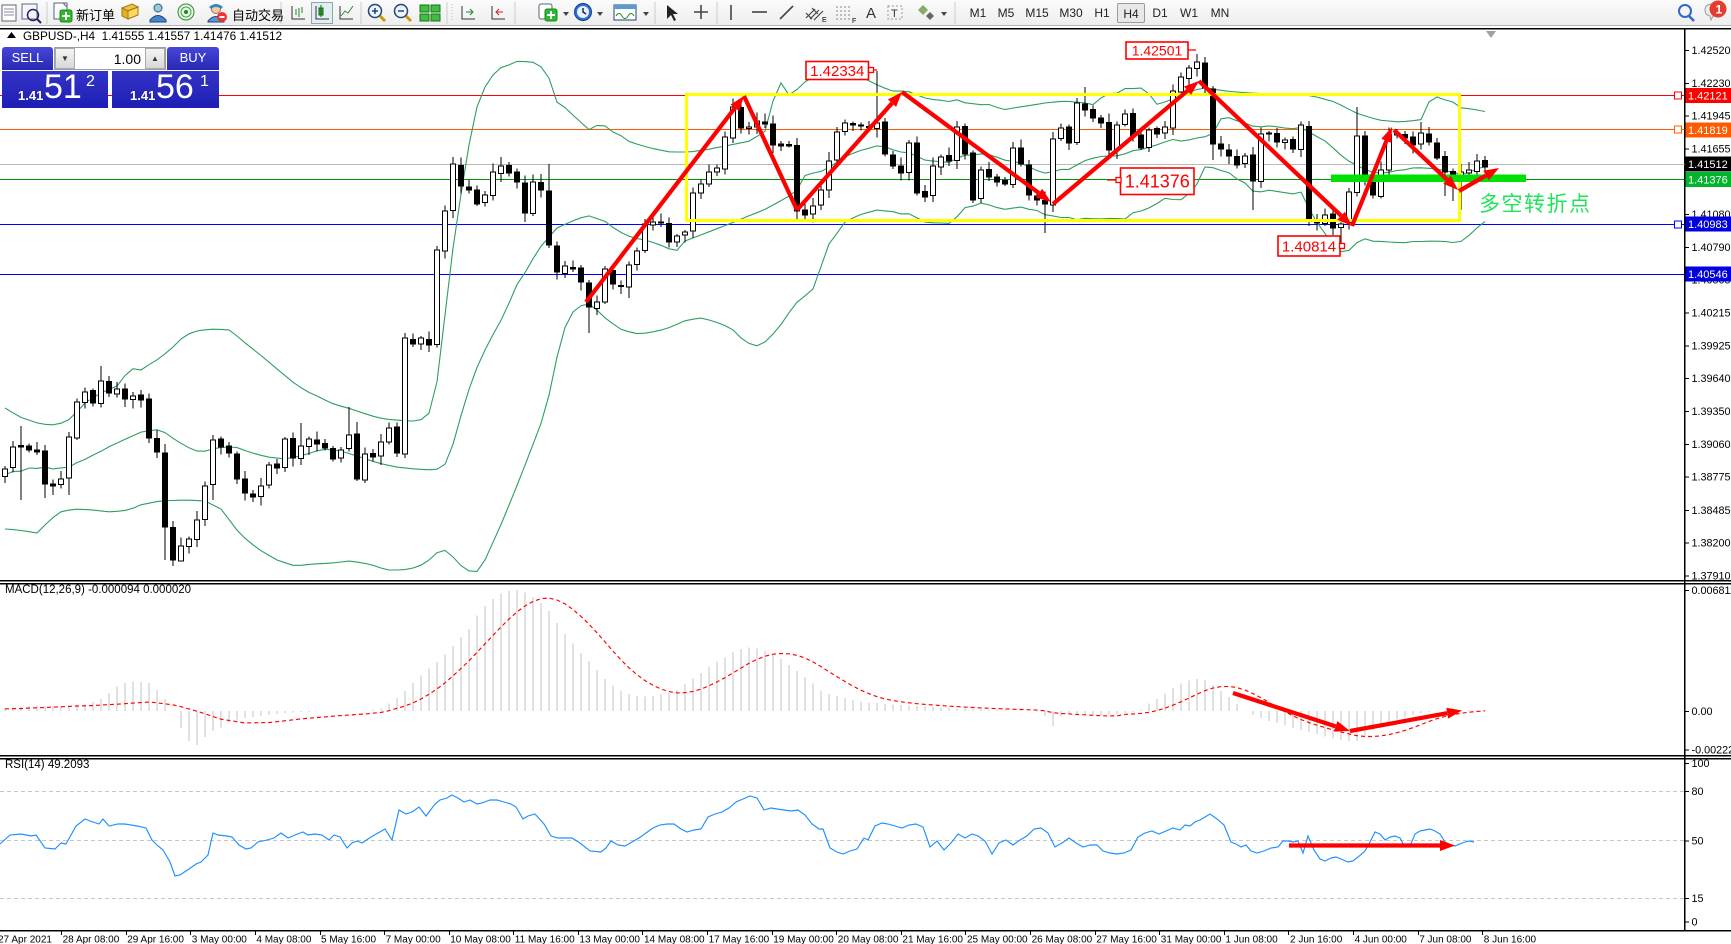 The height and width of the screenshot is (944, 1731). What do you see at coordinates (1711, 412) in the screenshot?
I see `svg-text: 1.39350` at bounding box center [1711, 412].